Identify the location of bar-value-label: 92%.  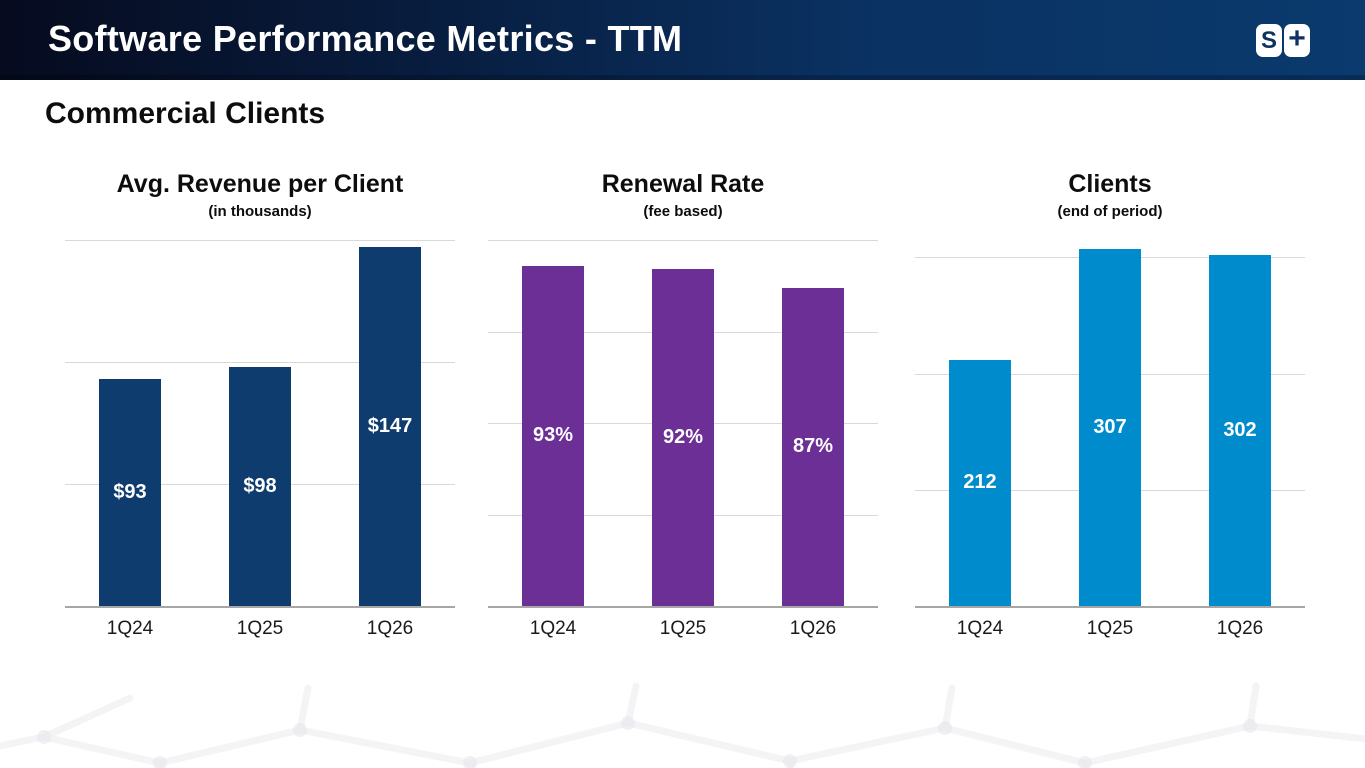
(683, 437).